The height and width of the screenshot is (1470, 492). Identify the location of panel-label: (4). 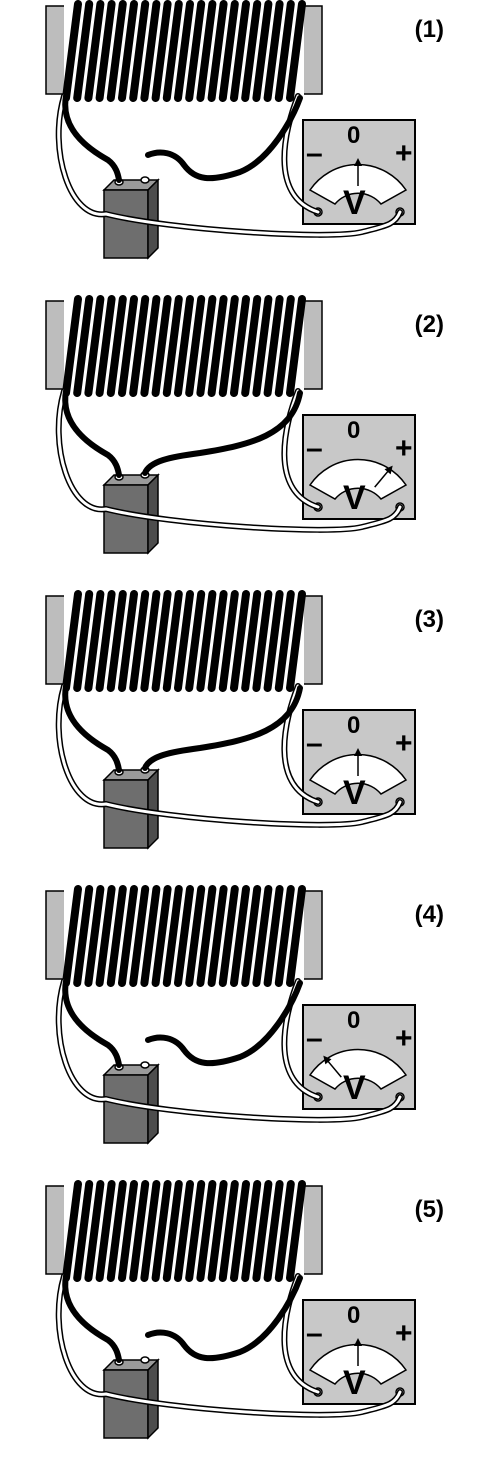
(429, 914).